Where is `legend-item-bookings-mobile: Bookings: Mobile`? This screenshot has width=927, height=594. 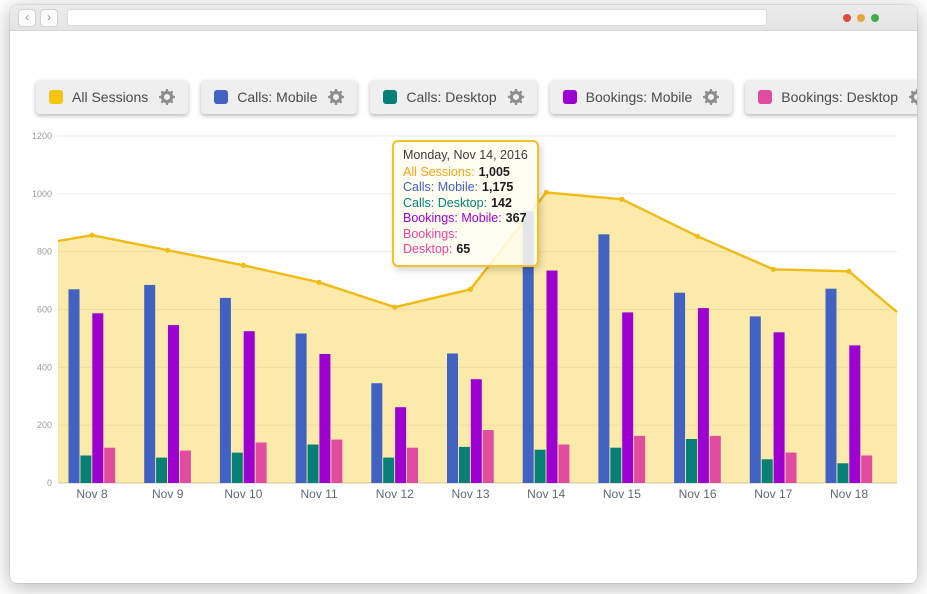
legend-item-bookings-mobile: Bookings: Mobile is located at coordinates (641, 97).